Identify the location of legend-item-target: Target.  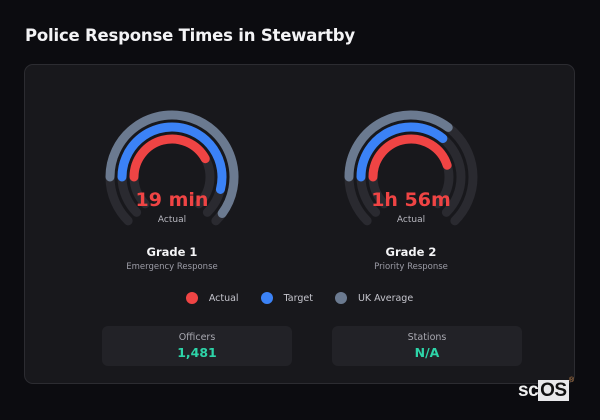
(286, 298).